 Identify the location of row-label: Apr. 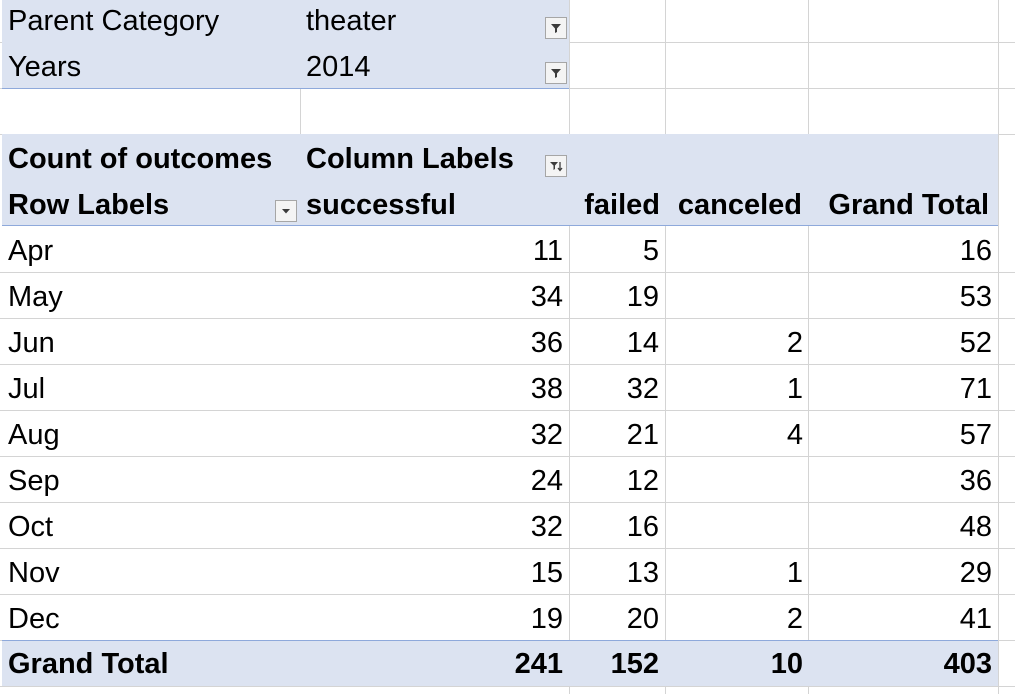
(31, 251).